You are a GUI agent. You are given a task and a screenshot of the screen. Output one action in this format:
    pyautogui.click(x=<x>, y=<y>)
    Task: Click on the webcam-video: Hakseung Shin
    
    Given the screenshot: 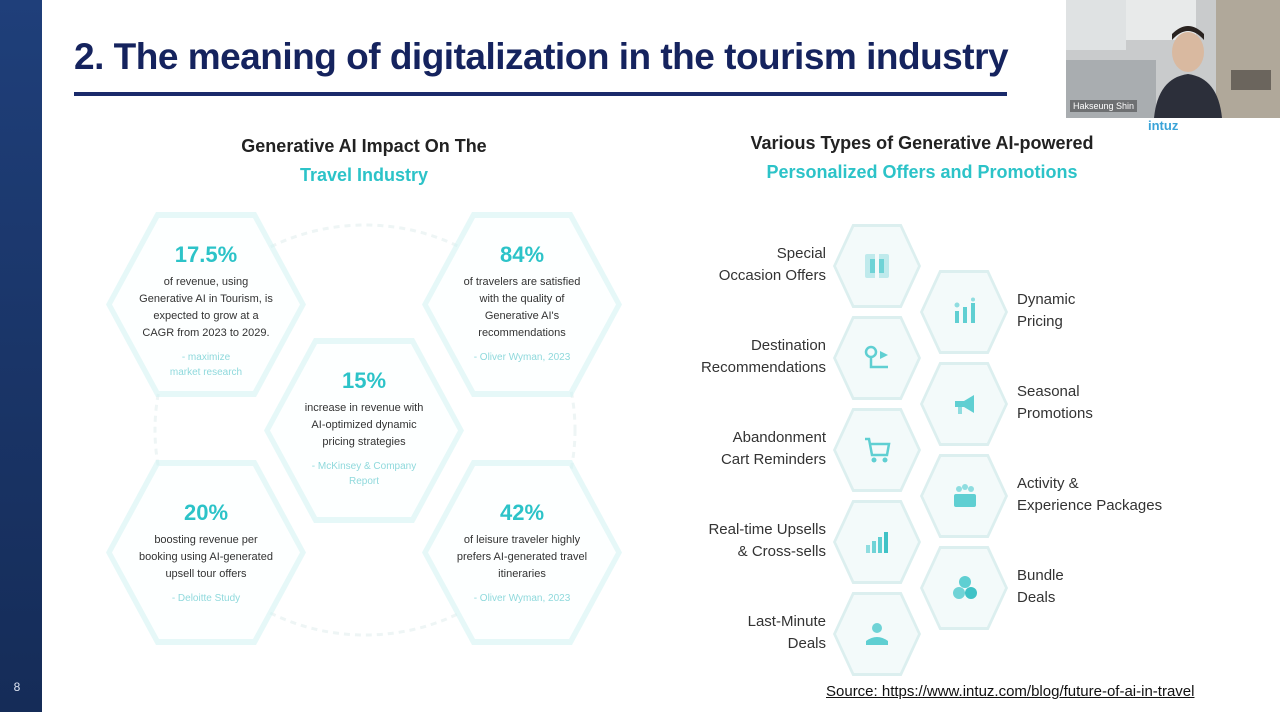 What is the action you would take?
    pyautogui.click(x=1173, y=59)
    